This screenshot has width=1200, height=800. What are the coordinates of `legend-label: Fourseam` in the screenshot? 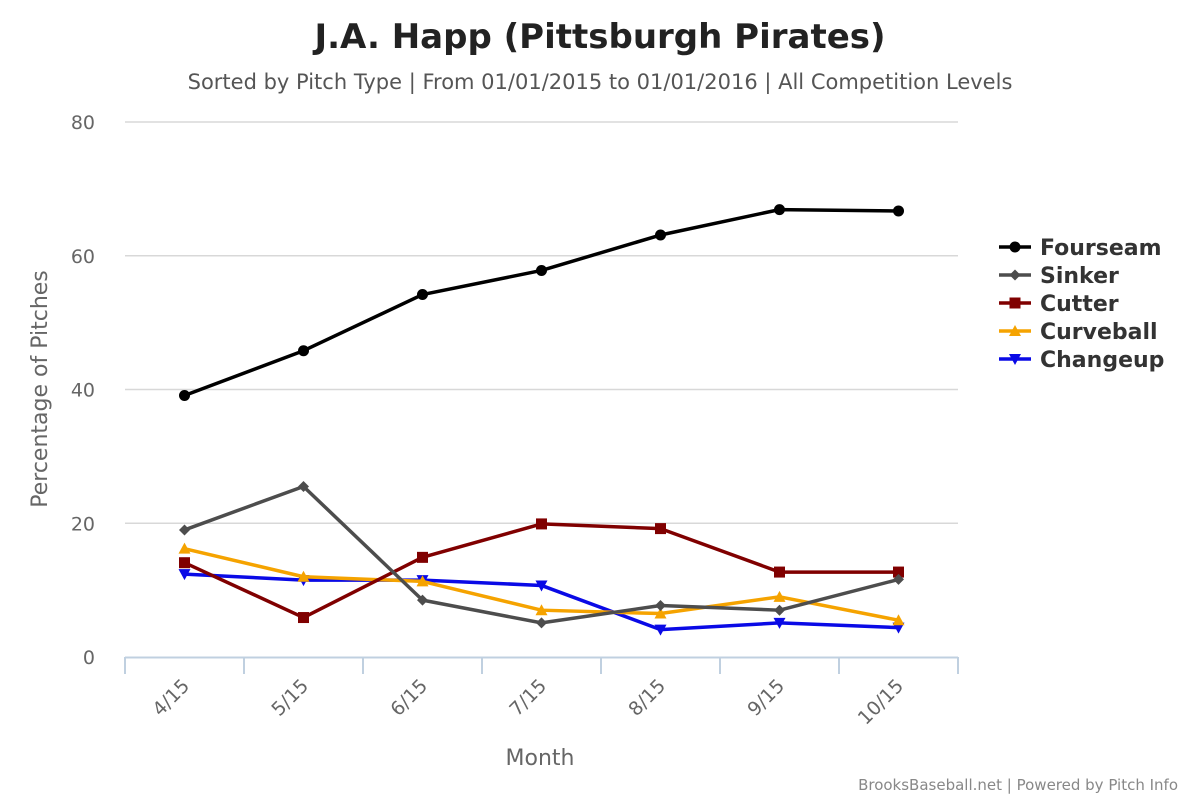 It's located at (1101, 248).